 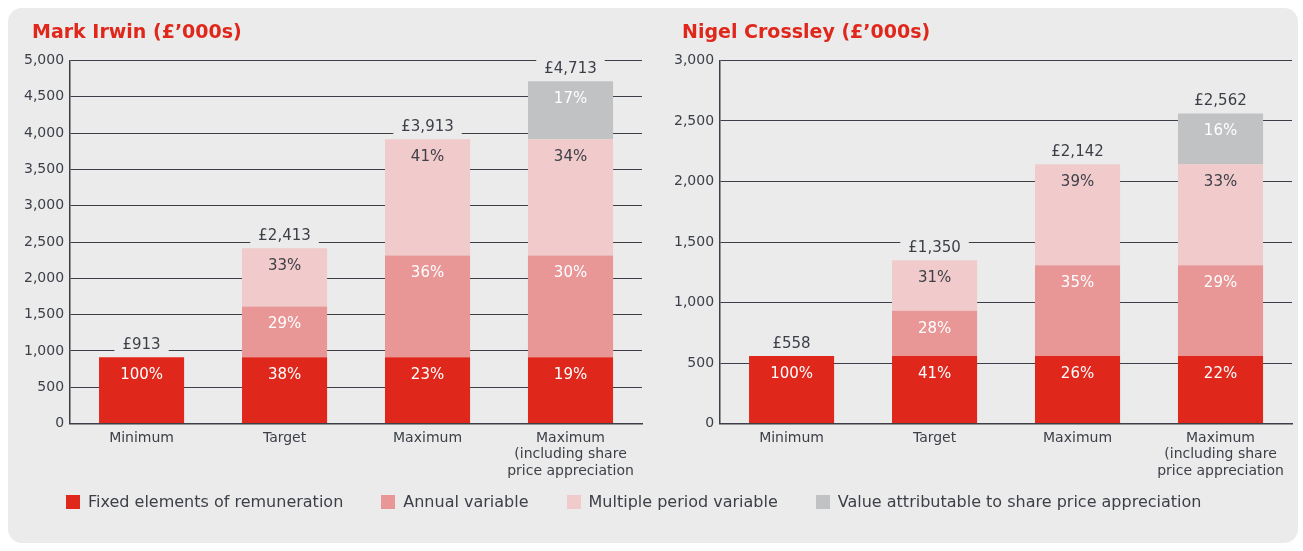 I want to click on legend-label: Fixed elements of remuneration, so click(x=216, y=501).